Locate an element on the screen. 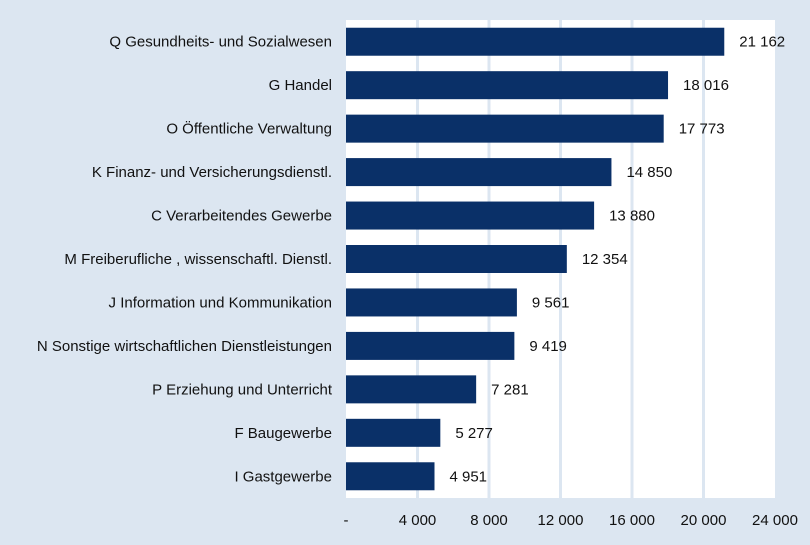 This screenshot has height=545, width=810. x-tick-label: 20 000 is located at coordinates (704, 520).